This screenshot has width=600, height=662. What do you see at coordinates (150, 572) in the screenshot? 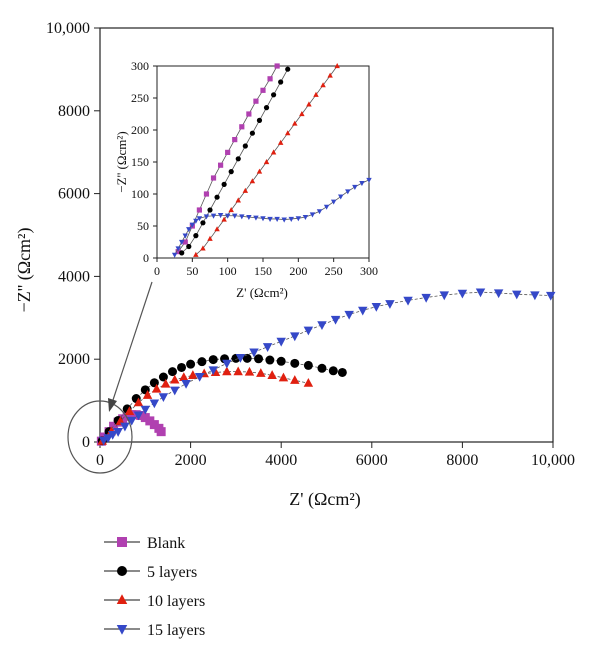
I see `legend-item-5-layers: 5 layers` at bounding box center [150, 572].